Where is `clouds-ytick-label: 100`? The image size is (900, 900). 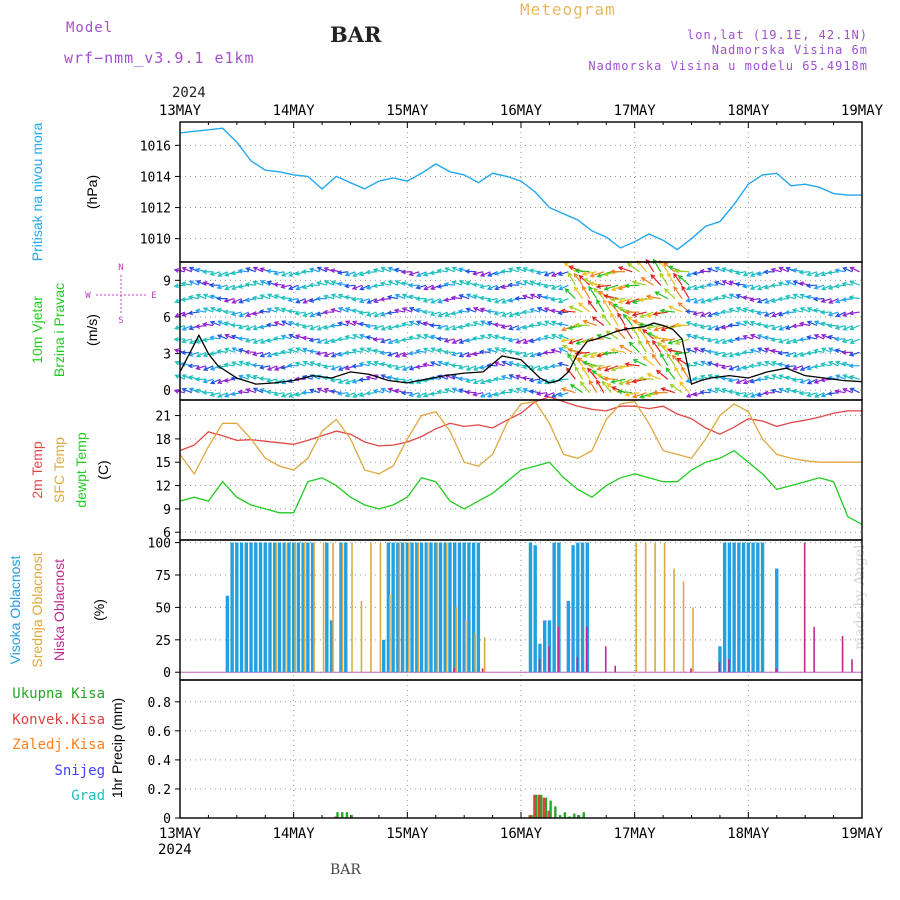
clouds-ytick-label: 100 is located at coordinates (159, 544).